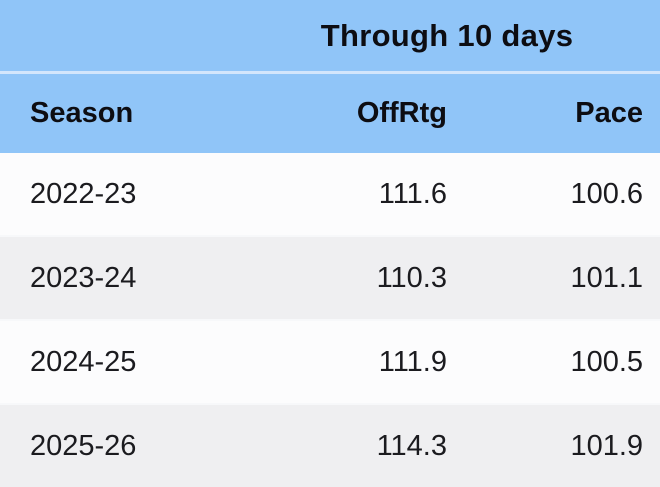 Image resolution: width=660 pixels, height=487 pixels. I want to click on column-header-offrtg: OffRtg, so click(351, 112).